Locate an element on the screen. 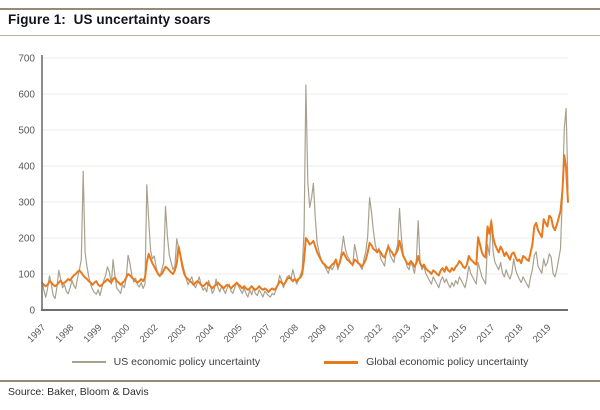  y-tick-label-500: 500 is located at coordinates (26, 131).